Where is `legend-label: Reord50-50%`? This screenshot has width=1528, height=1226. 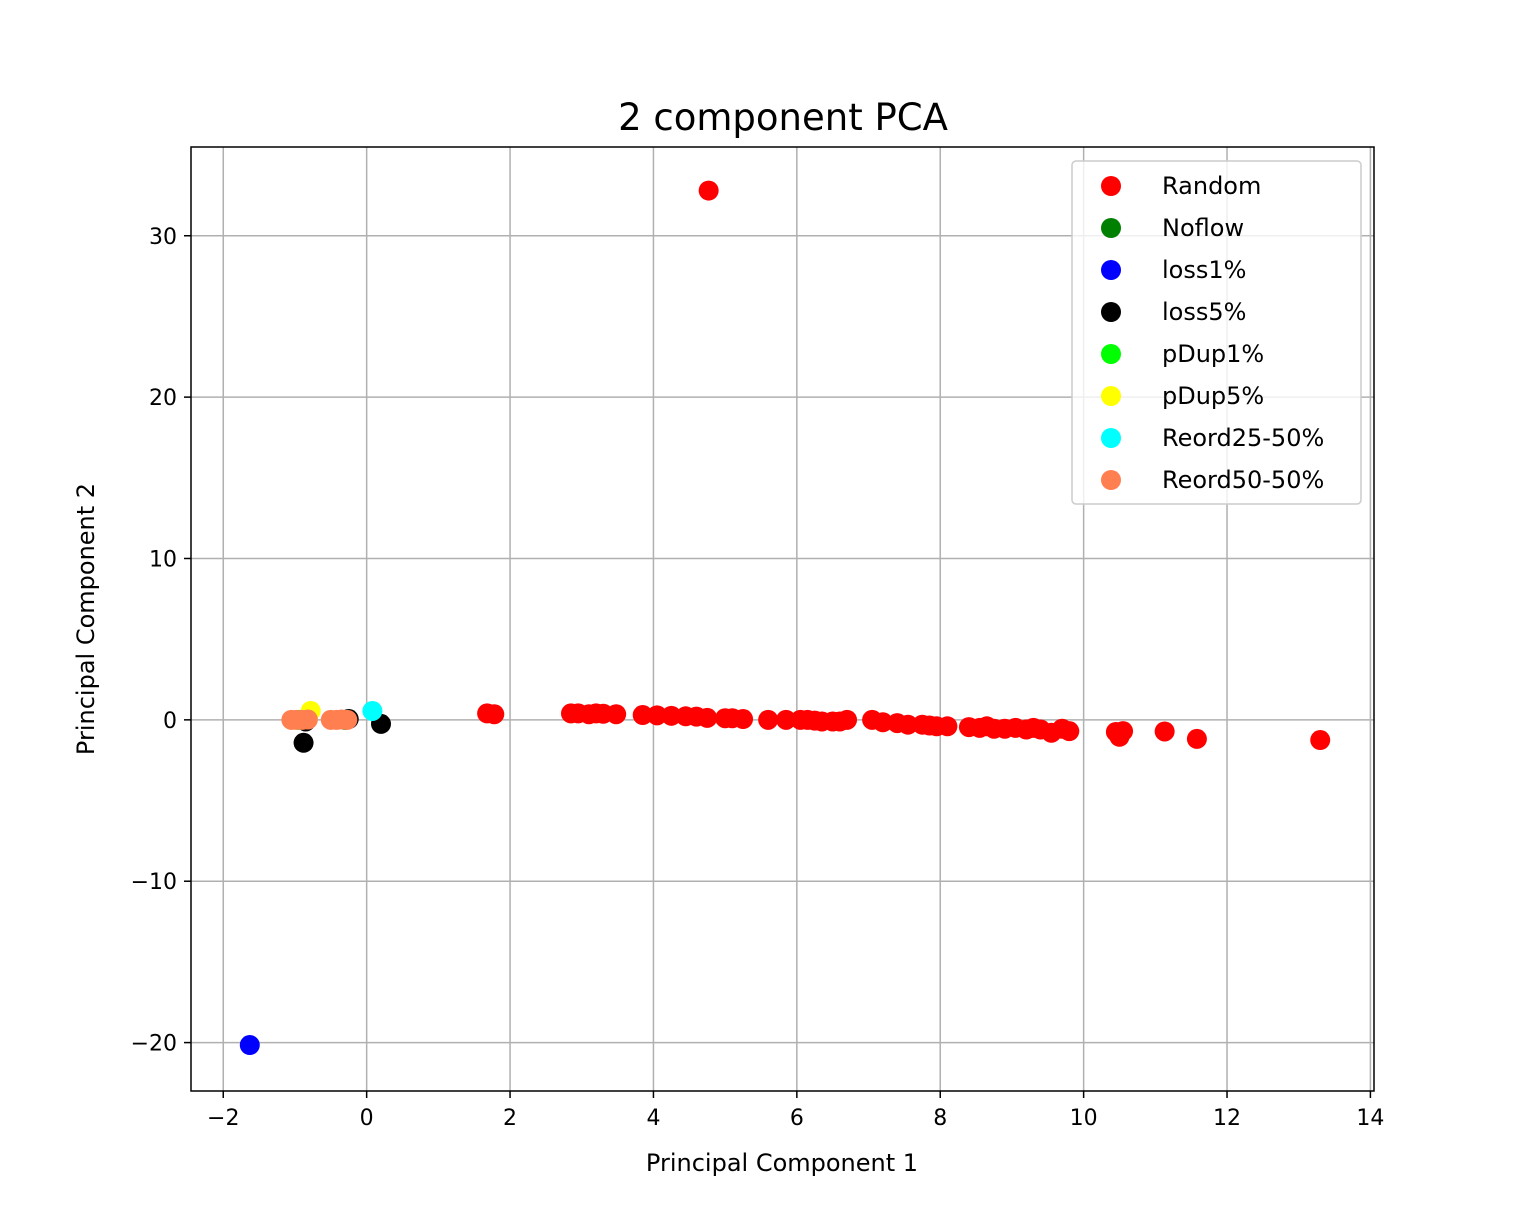
legend-label: Reord50-50% is located at coordinates (1243, 480).